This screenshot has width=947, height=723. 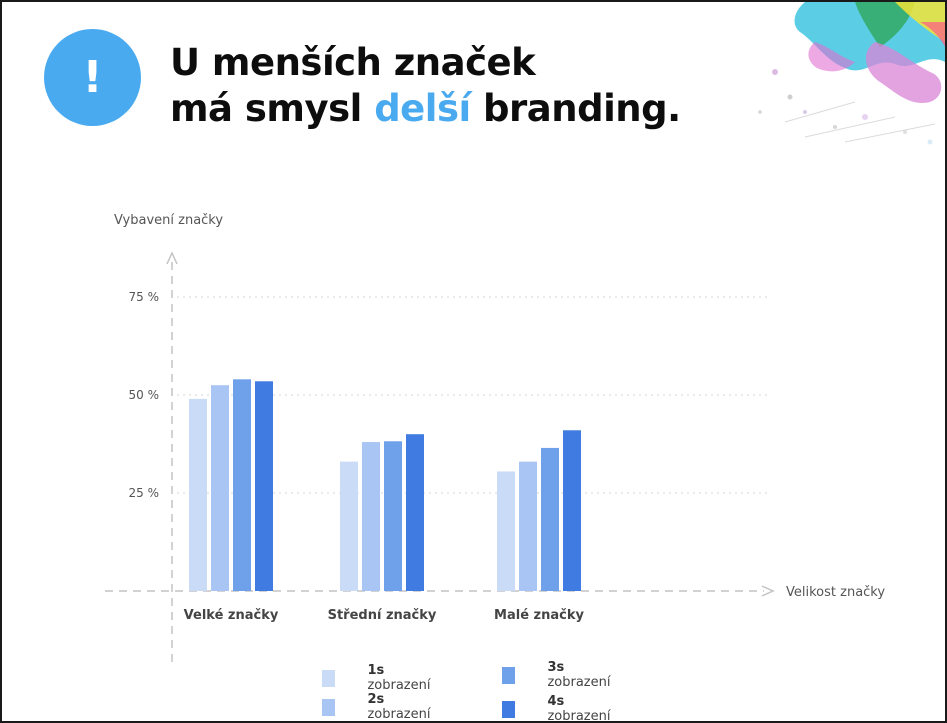 I want to click on legend-item: 4s zobrazení, so click(x=558, y=708).